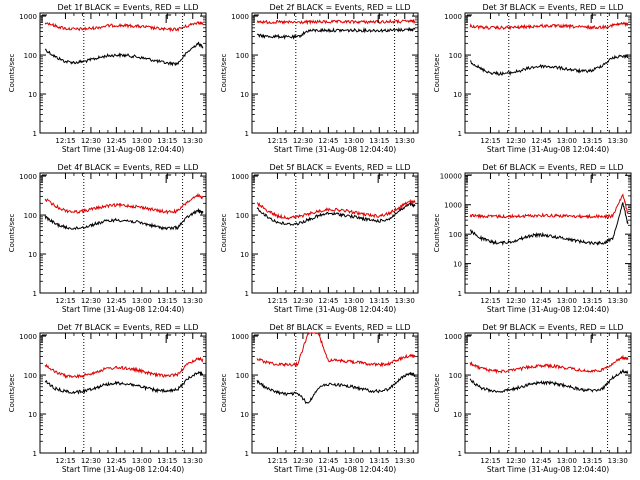 This screenshot has width=640, height=480. Describe the element at coordinates (127, 167) in the screenshot. I see `chart-title: Det 4f BLACK = Events, RED = LLD` at that location.